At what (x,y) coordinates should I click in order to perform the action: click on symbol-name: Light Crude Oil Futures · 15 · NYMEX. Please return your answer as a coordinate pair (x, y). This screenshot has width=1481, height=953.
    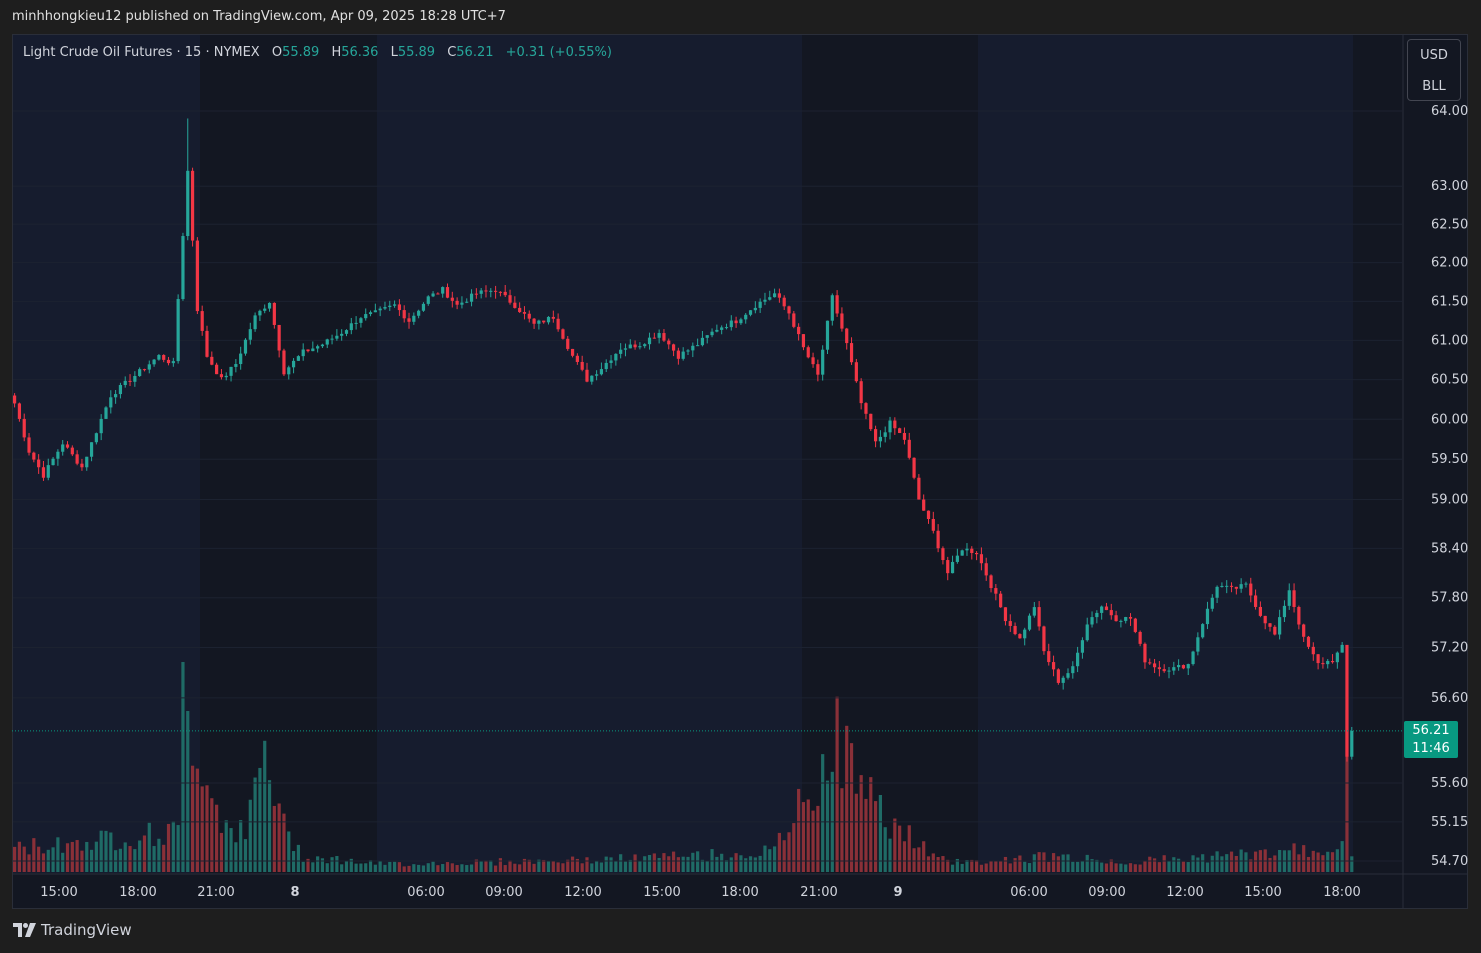
    Looking at the image, I should click on (141, 52).